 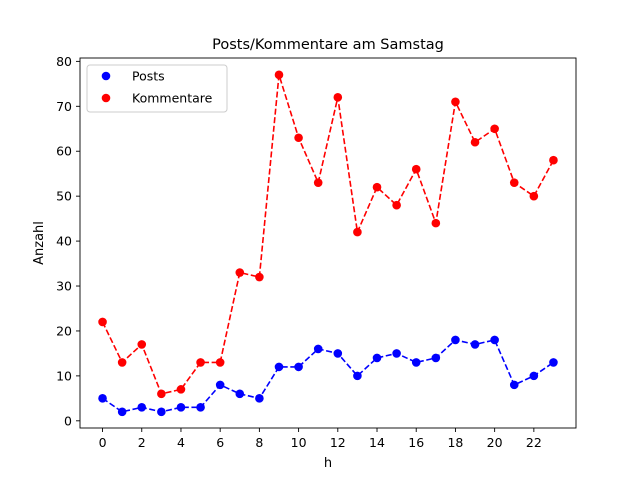 I want to click on chart-title: Posts/Kommentare am Samstag, so click(x=328, y=45).